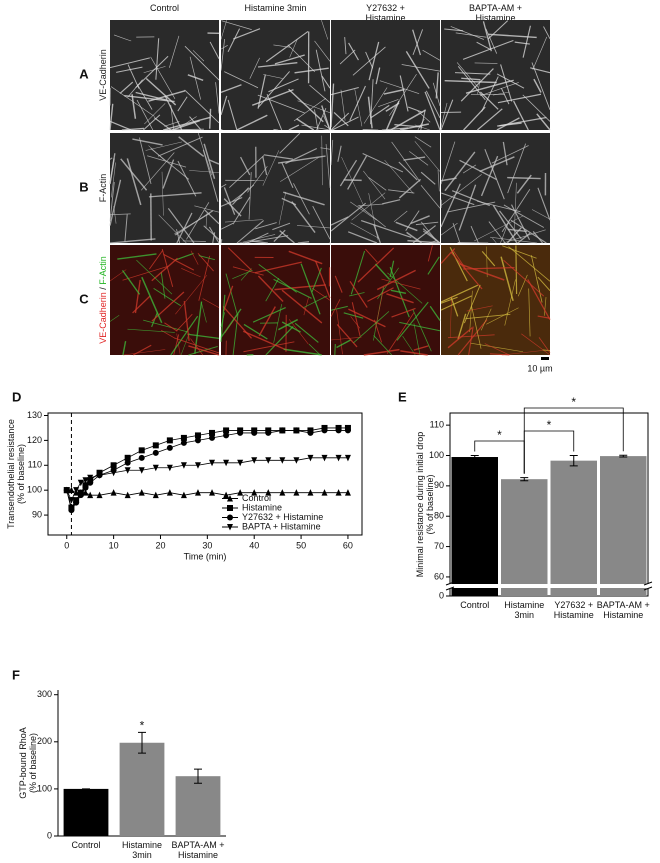 The width and height of the screenshot is (660, 863). I want to click on series-line, so click(207, 471).